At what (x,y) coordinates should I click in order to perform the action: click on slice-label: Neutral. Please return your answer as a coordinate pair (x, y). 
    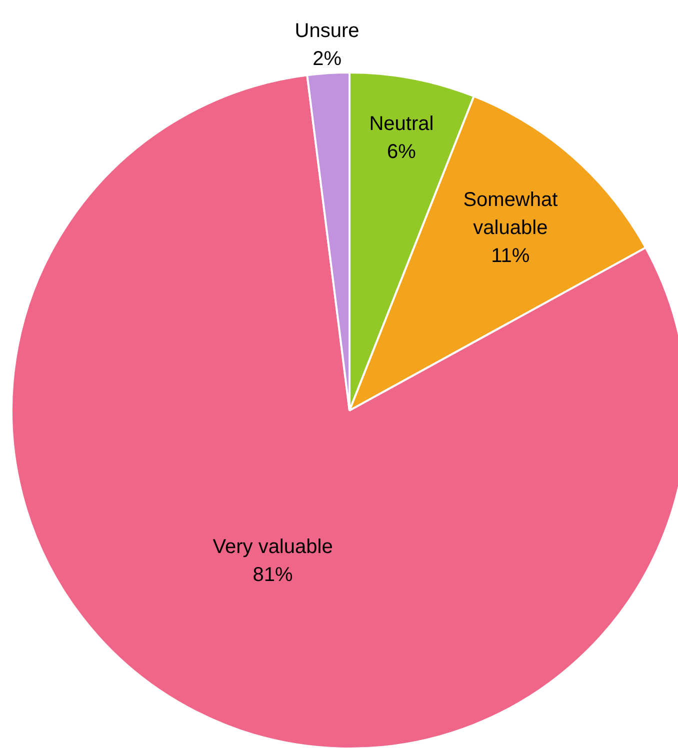
    Looking at the image, I should click on (401, 124).